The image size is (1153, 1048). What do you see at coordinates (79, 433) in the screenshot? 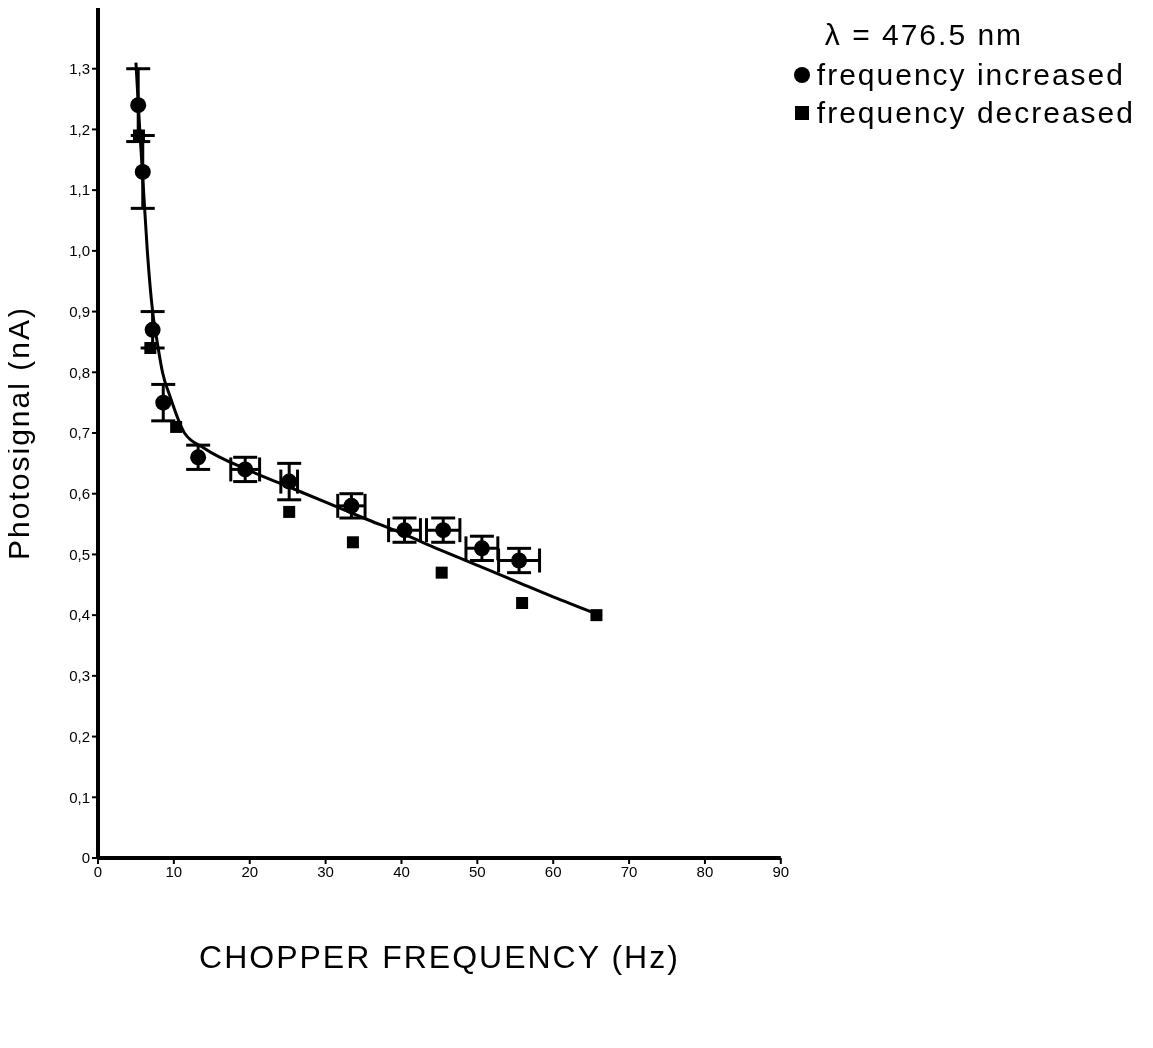
I see `y-tick-label: 0,7` at bounding box center [79, 433].